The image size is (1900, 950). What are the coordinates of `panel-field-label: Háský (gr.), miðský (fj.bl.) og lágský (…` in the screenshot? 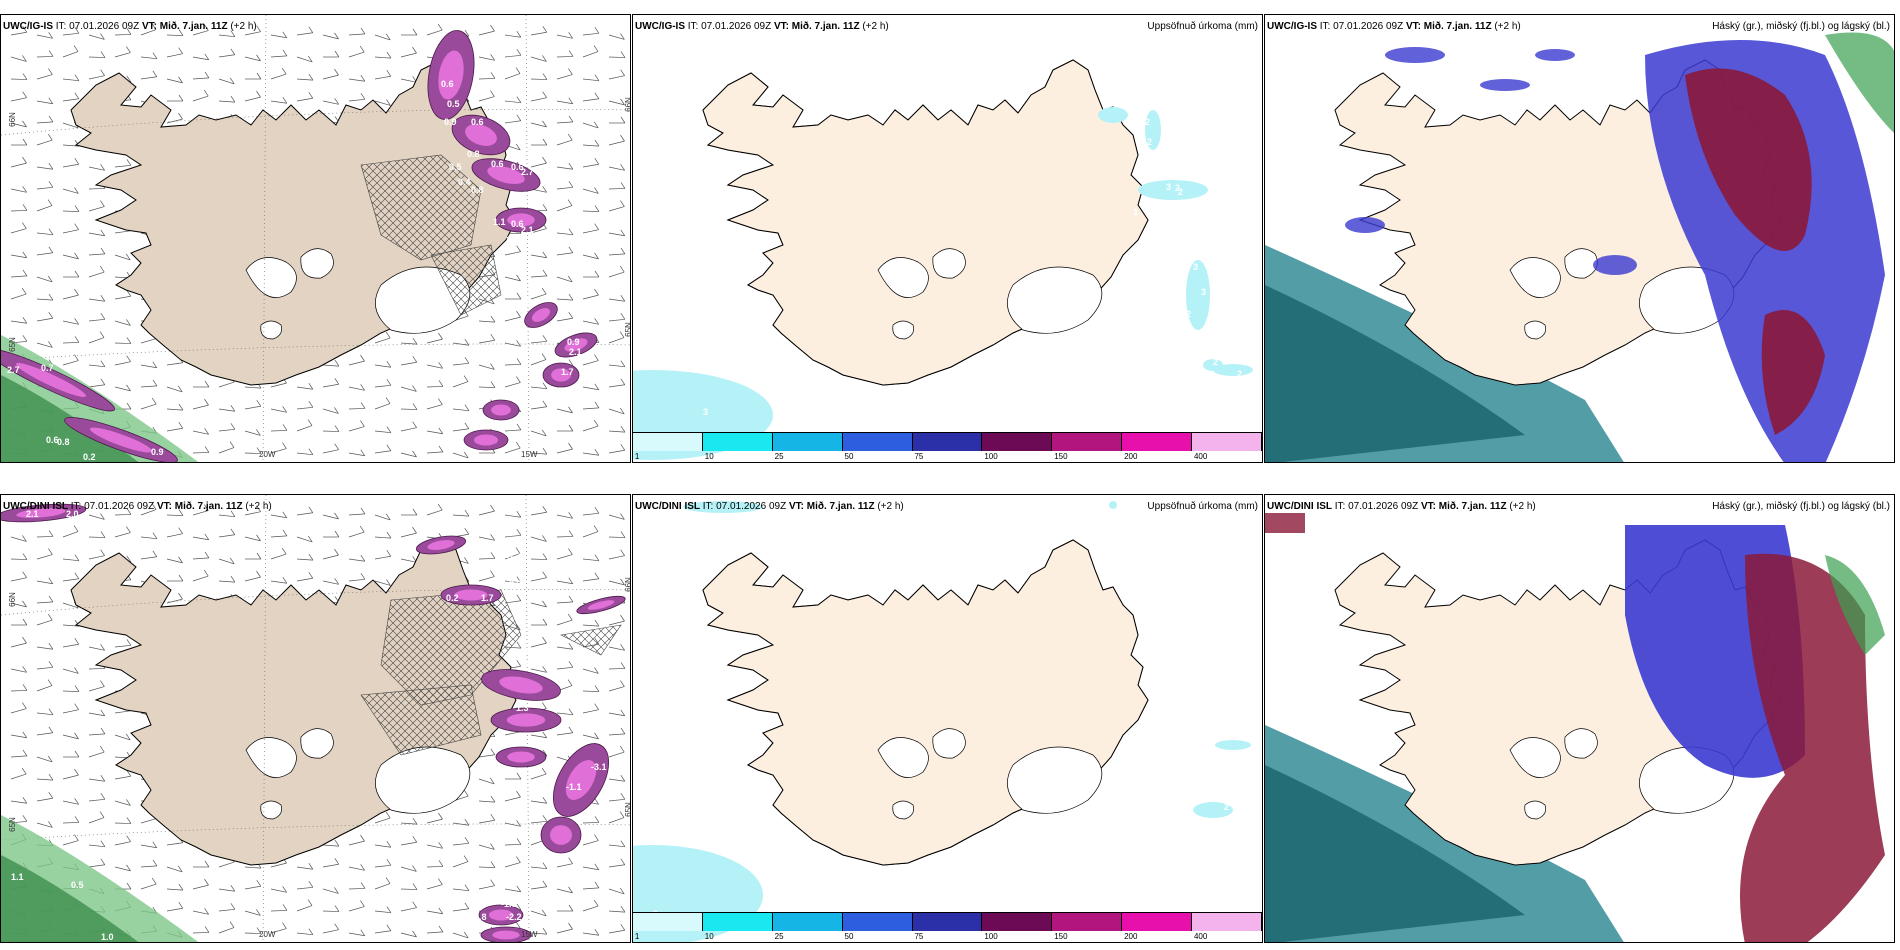 It's located at (1801, 506).